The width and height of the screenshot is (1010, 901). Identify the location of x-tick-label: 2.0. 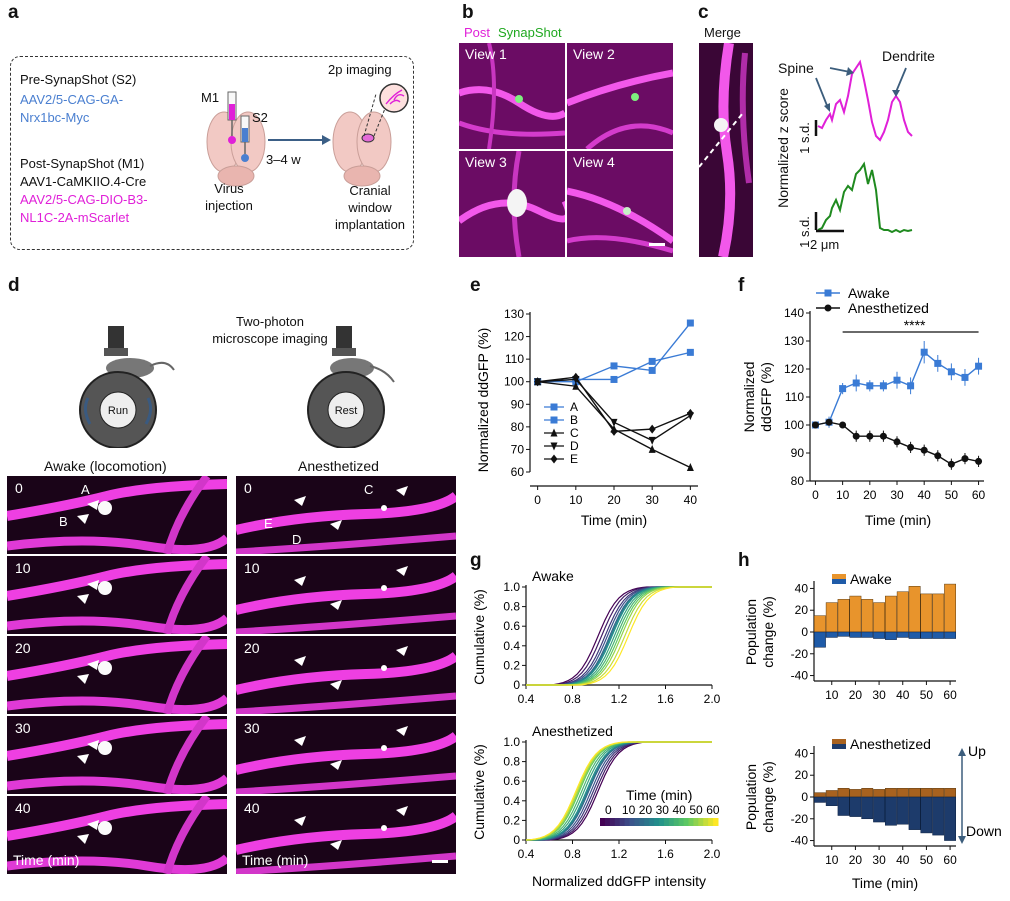
(712, 699).